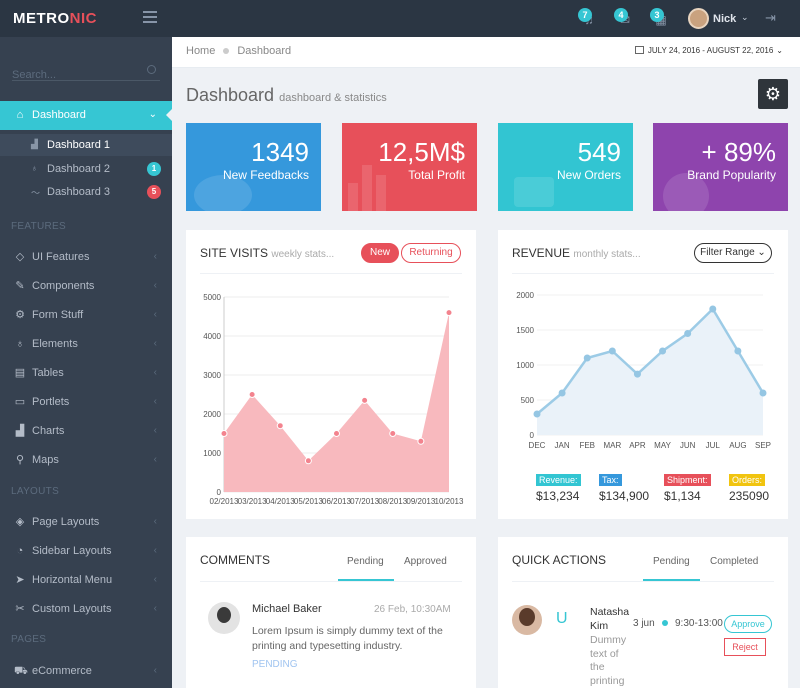  I want to click on sidebar-subitem-dashboard-2: ♁ Dashboard 2 1, so click(86, 169).